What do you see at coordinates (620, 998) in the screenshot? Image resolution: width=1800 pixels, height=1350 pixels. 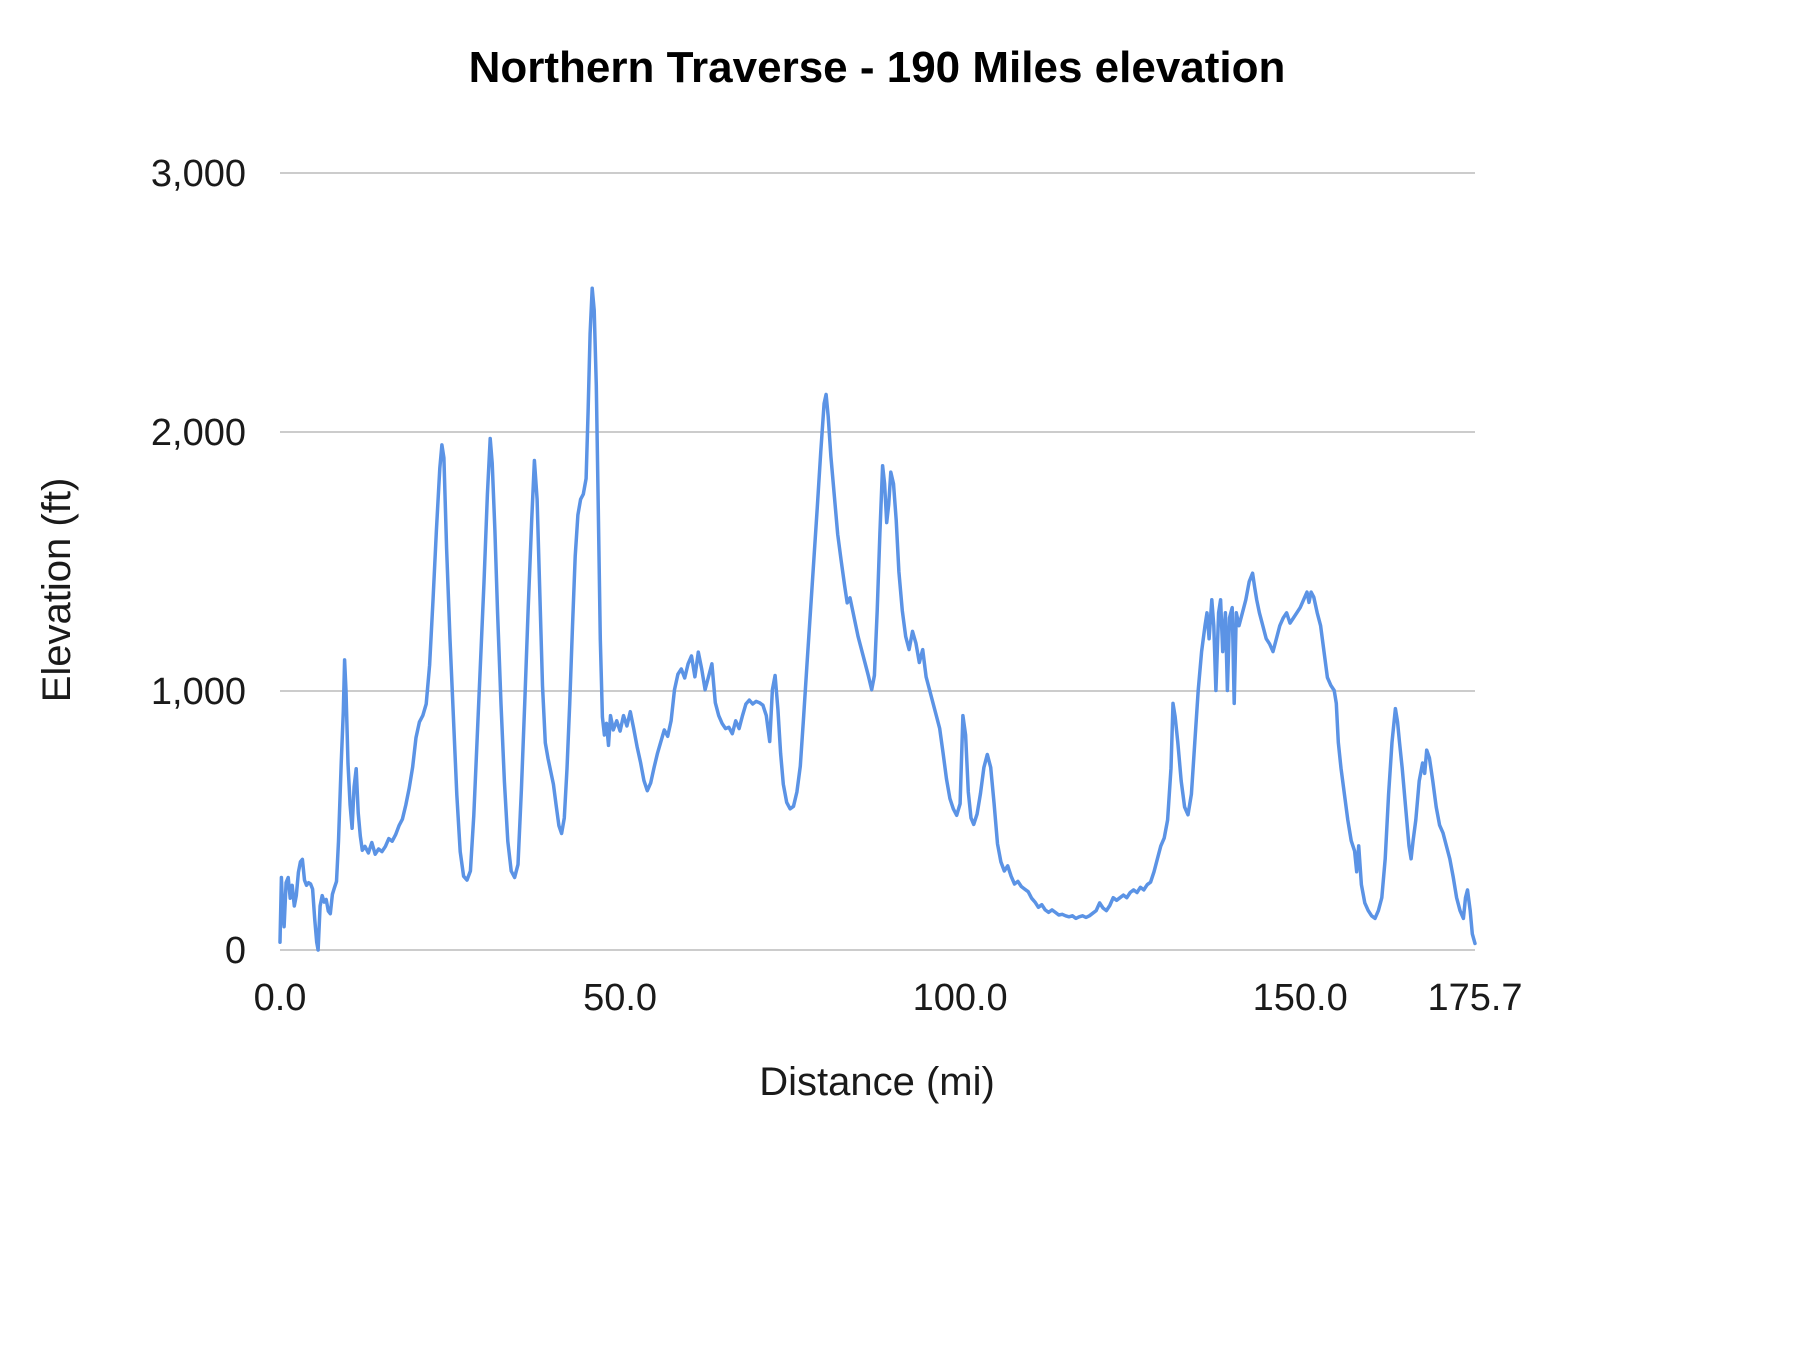 I see `x-tick-label: 50.0` at bounding box center [620, 998].